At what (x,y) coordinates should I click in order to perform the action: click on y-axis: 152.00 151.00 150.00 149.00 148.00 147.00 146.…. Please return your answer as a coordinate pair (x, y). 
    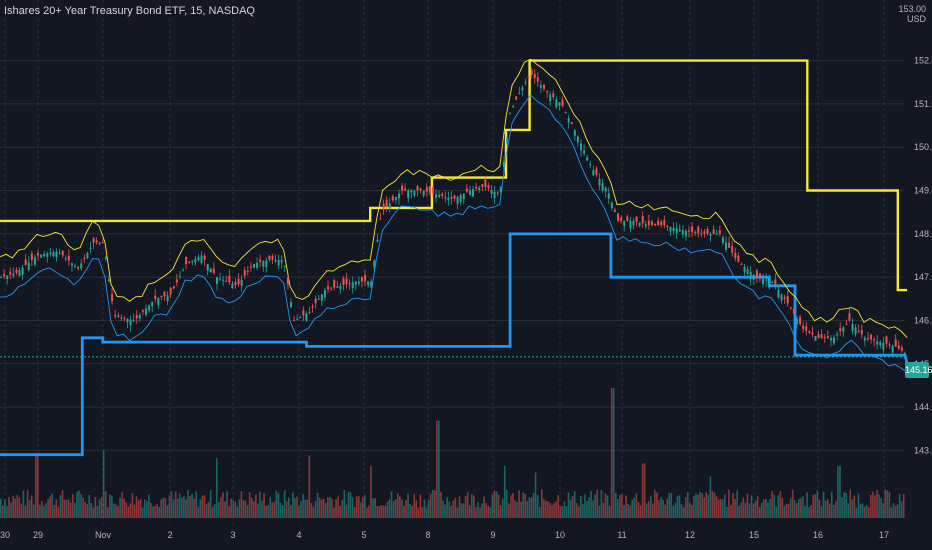
    Looking at the image, I should click on (923, 256).